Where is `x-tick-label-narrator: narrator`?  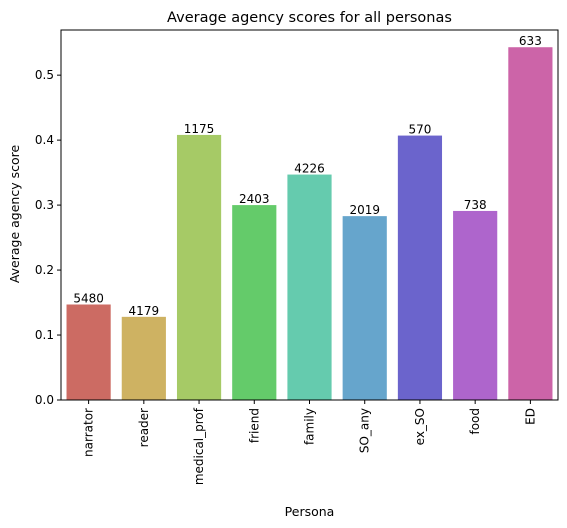 x-tick-label-narrator: narrator is located at coordinates (89, 432).